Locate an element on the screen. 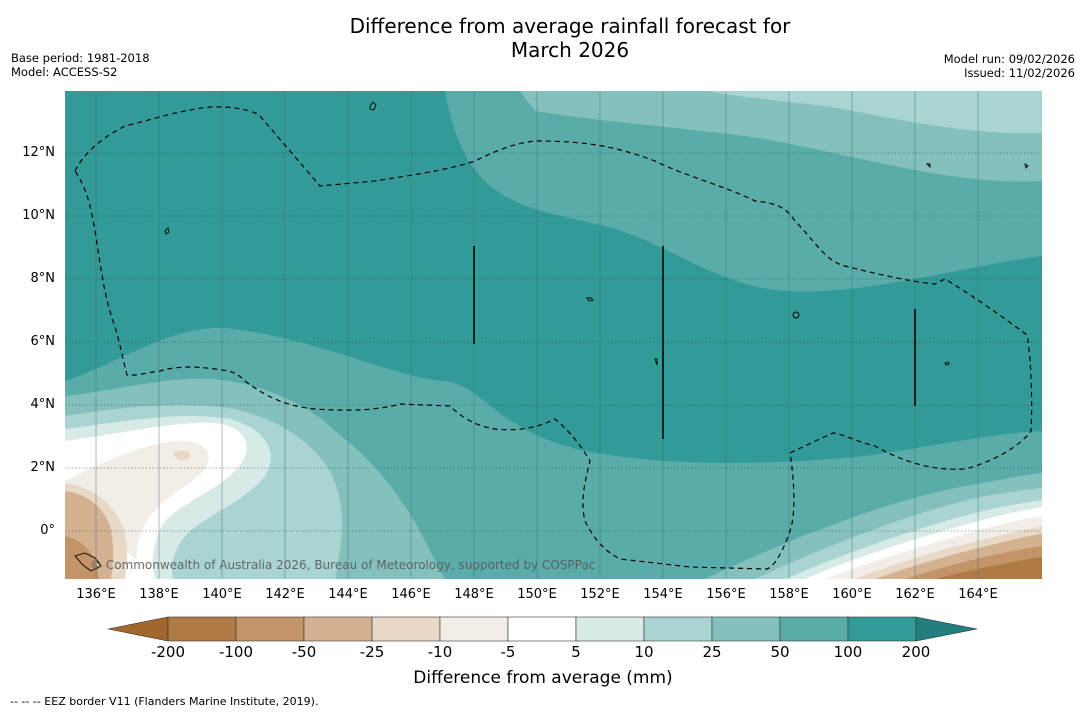  boundary-lines is located at coordinates (694, 342).